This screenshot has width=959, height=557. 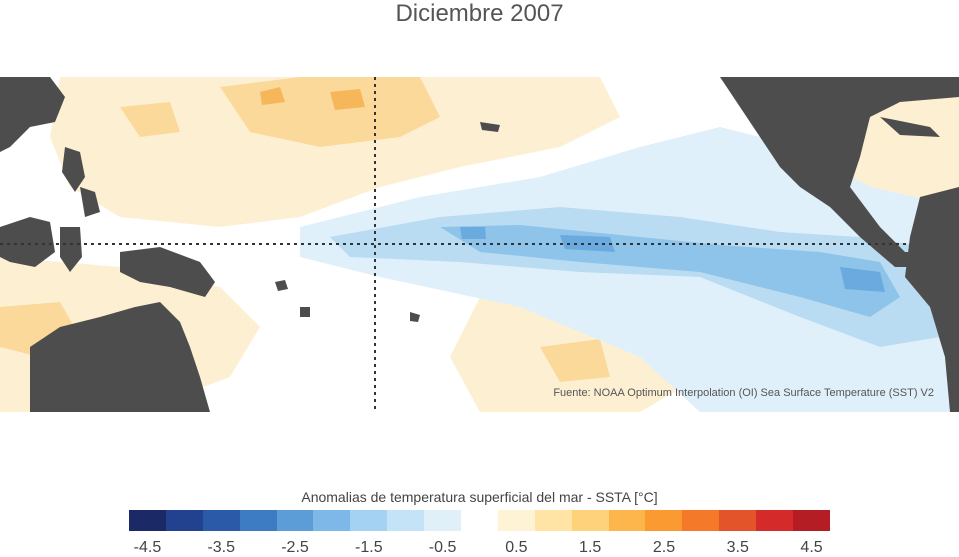 What do you see at coordinates (442, 547) in the screenshot?
I see `colorbar-tick-label: -0.5` at bounding box center [442, 547].